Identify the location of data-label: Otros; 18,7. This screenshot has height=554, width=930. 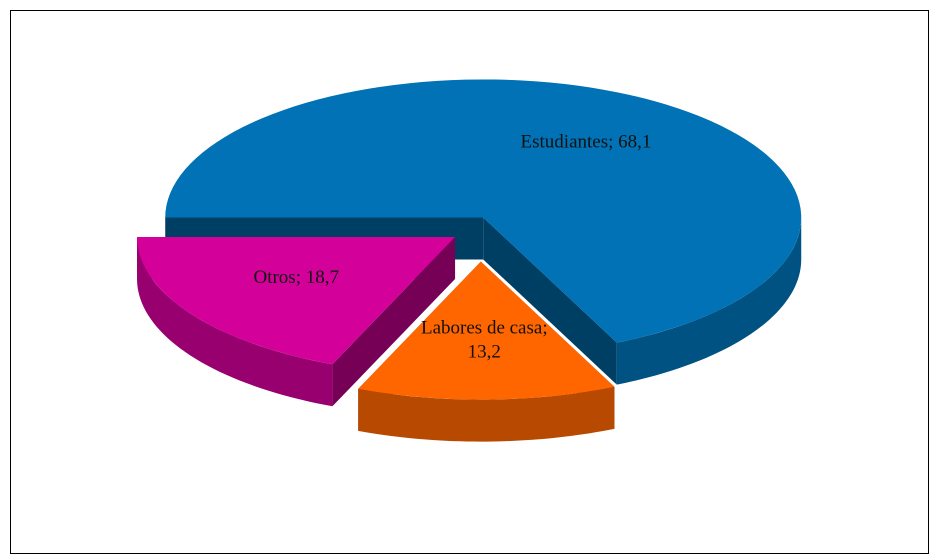
(296, 277).